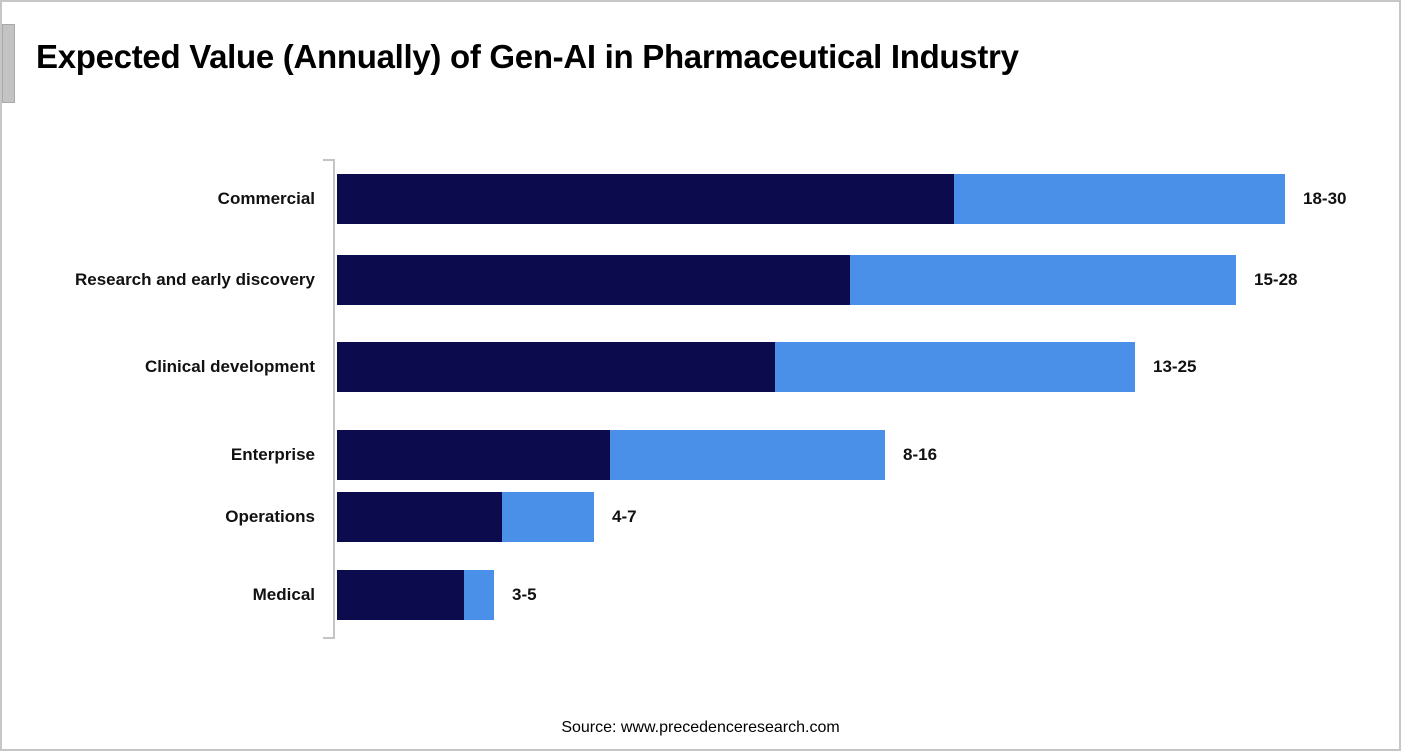 The height and width of the screenshot is (751, 1401). I want to click on bar-row: Research and early discovery 15-28, so click(700, 280).